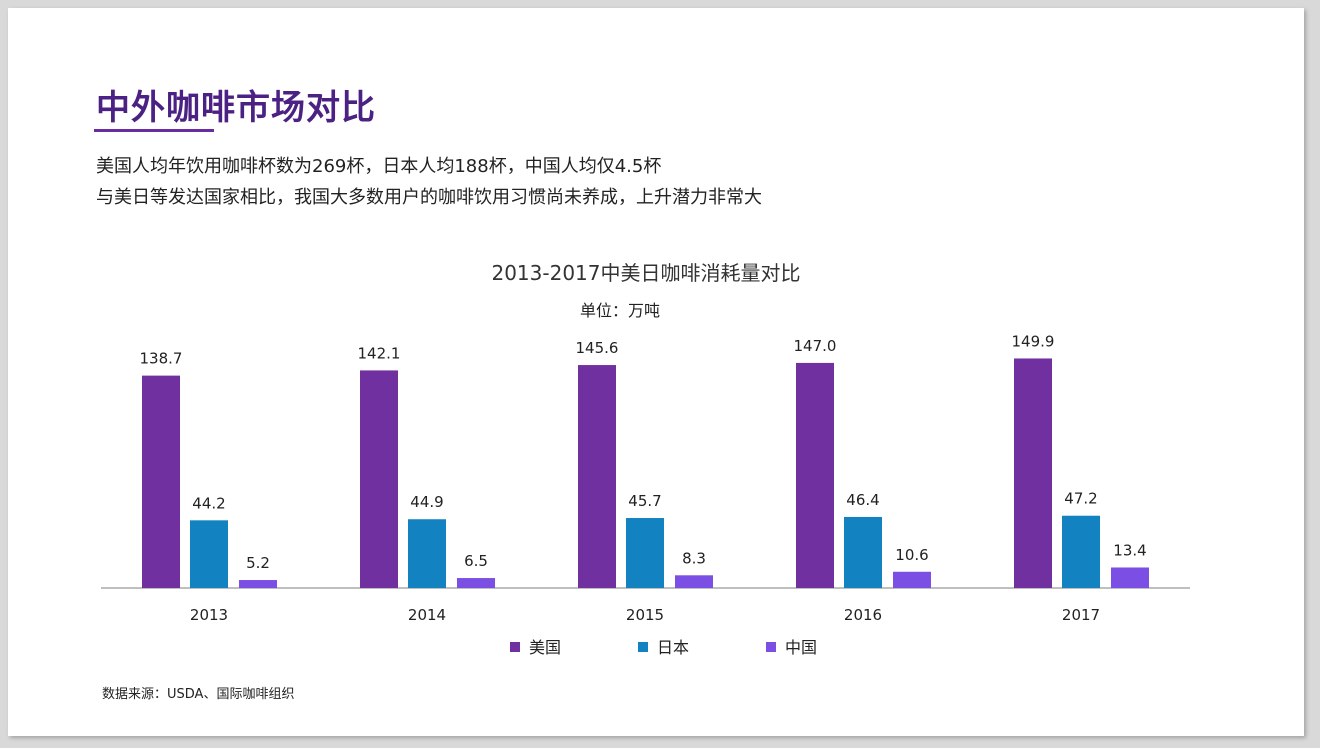 This screenshot has height=748, width=1320. Describe the element at coordinates (862, 500) in the screenshot. I see `data-label: 46.4` at that location.